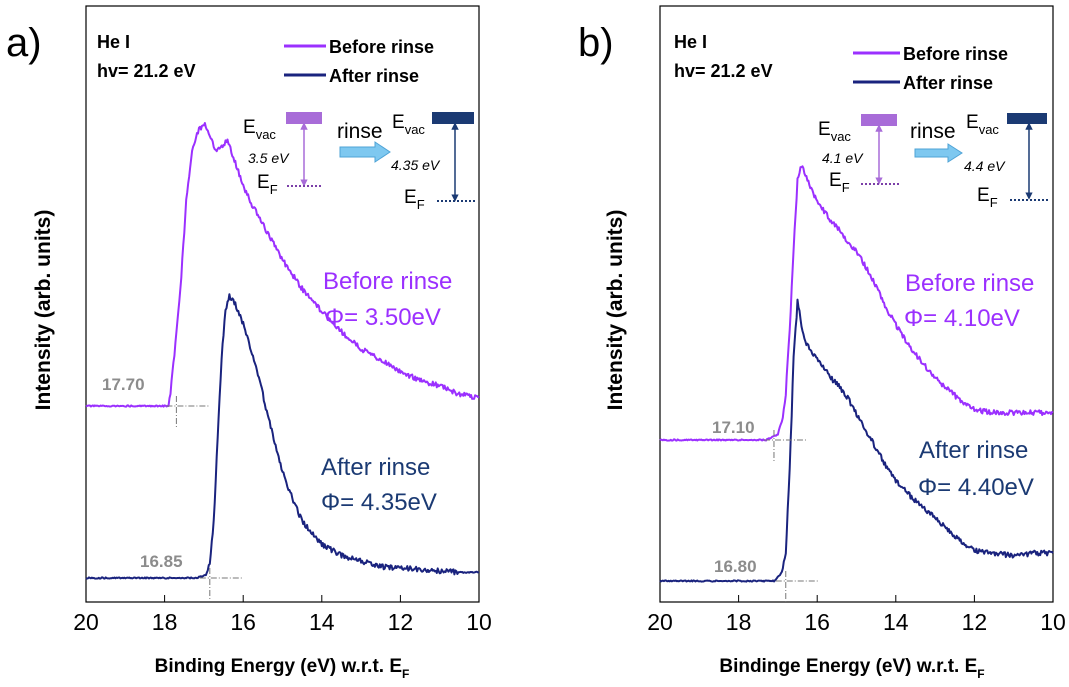 This screenshot has width=1069, height=687. What do you see at coordinates (282, 668) in the screenshot?
I see `x-axis-label: Binding Energy (eV) w.r.t. EF` at bounding box center [282, 668].